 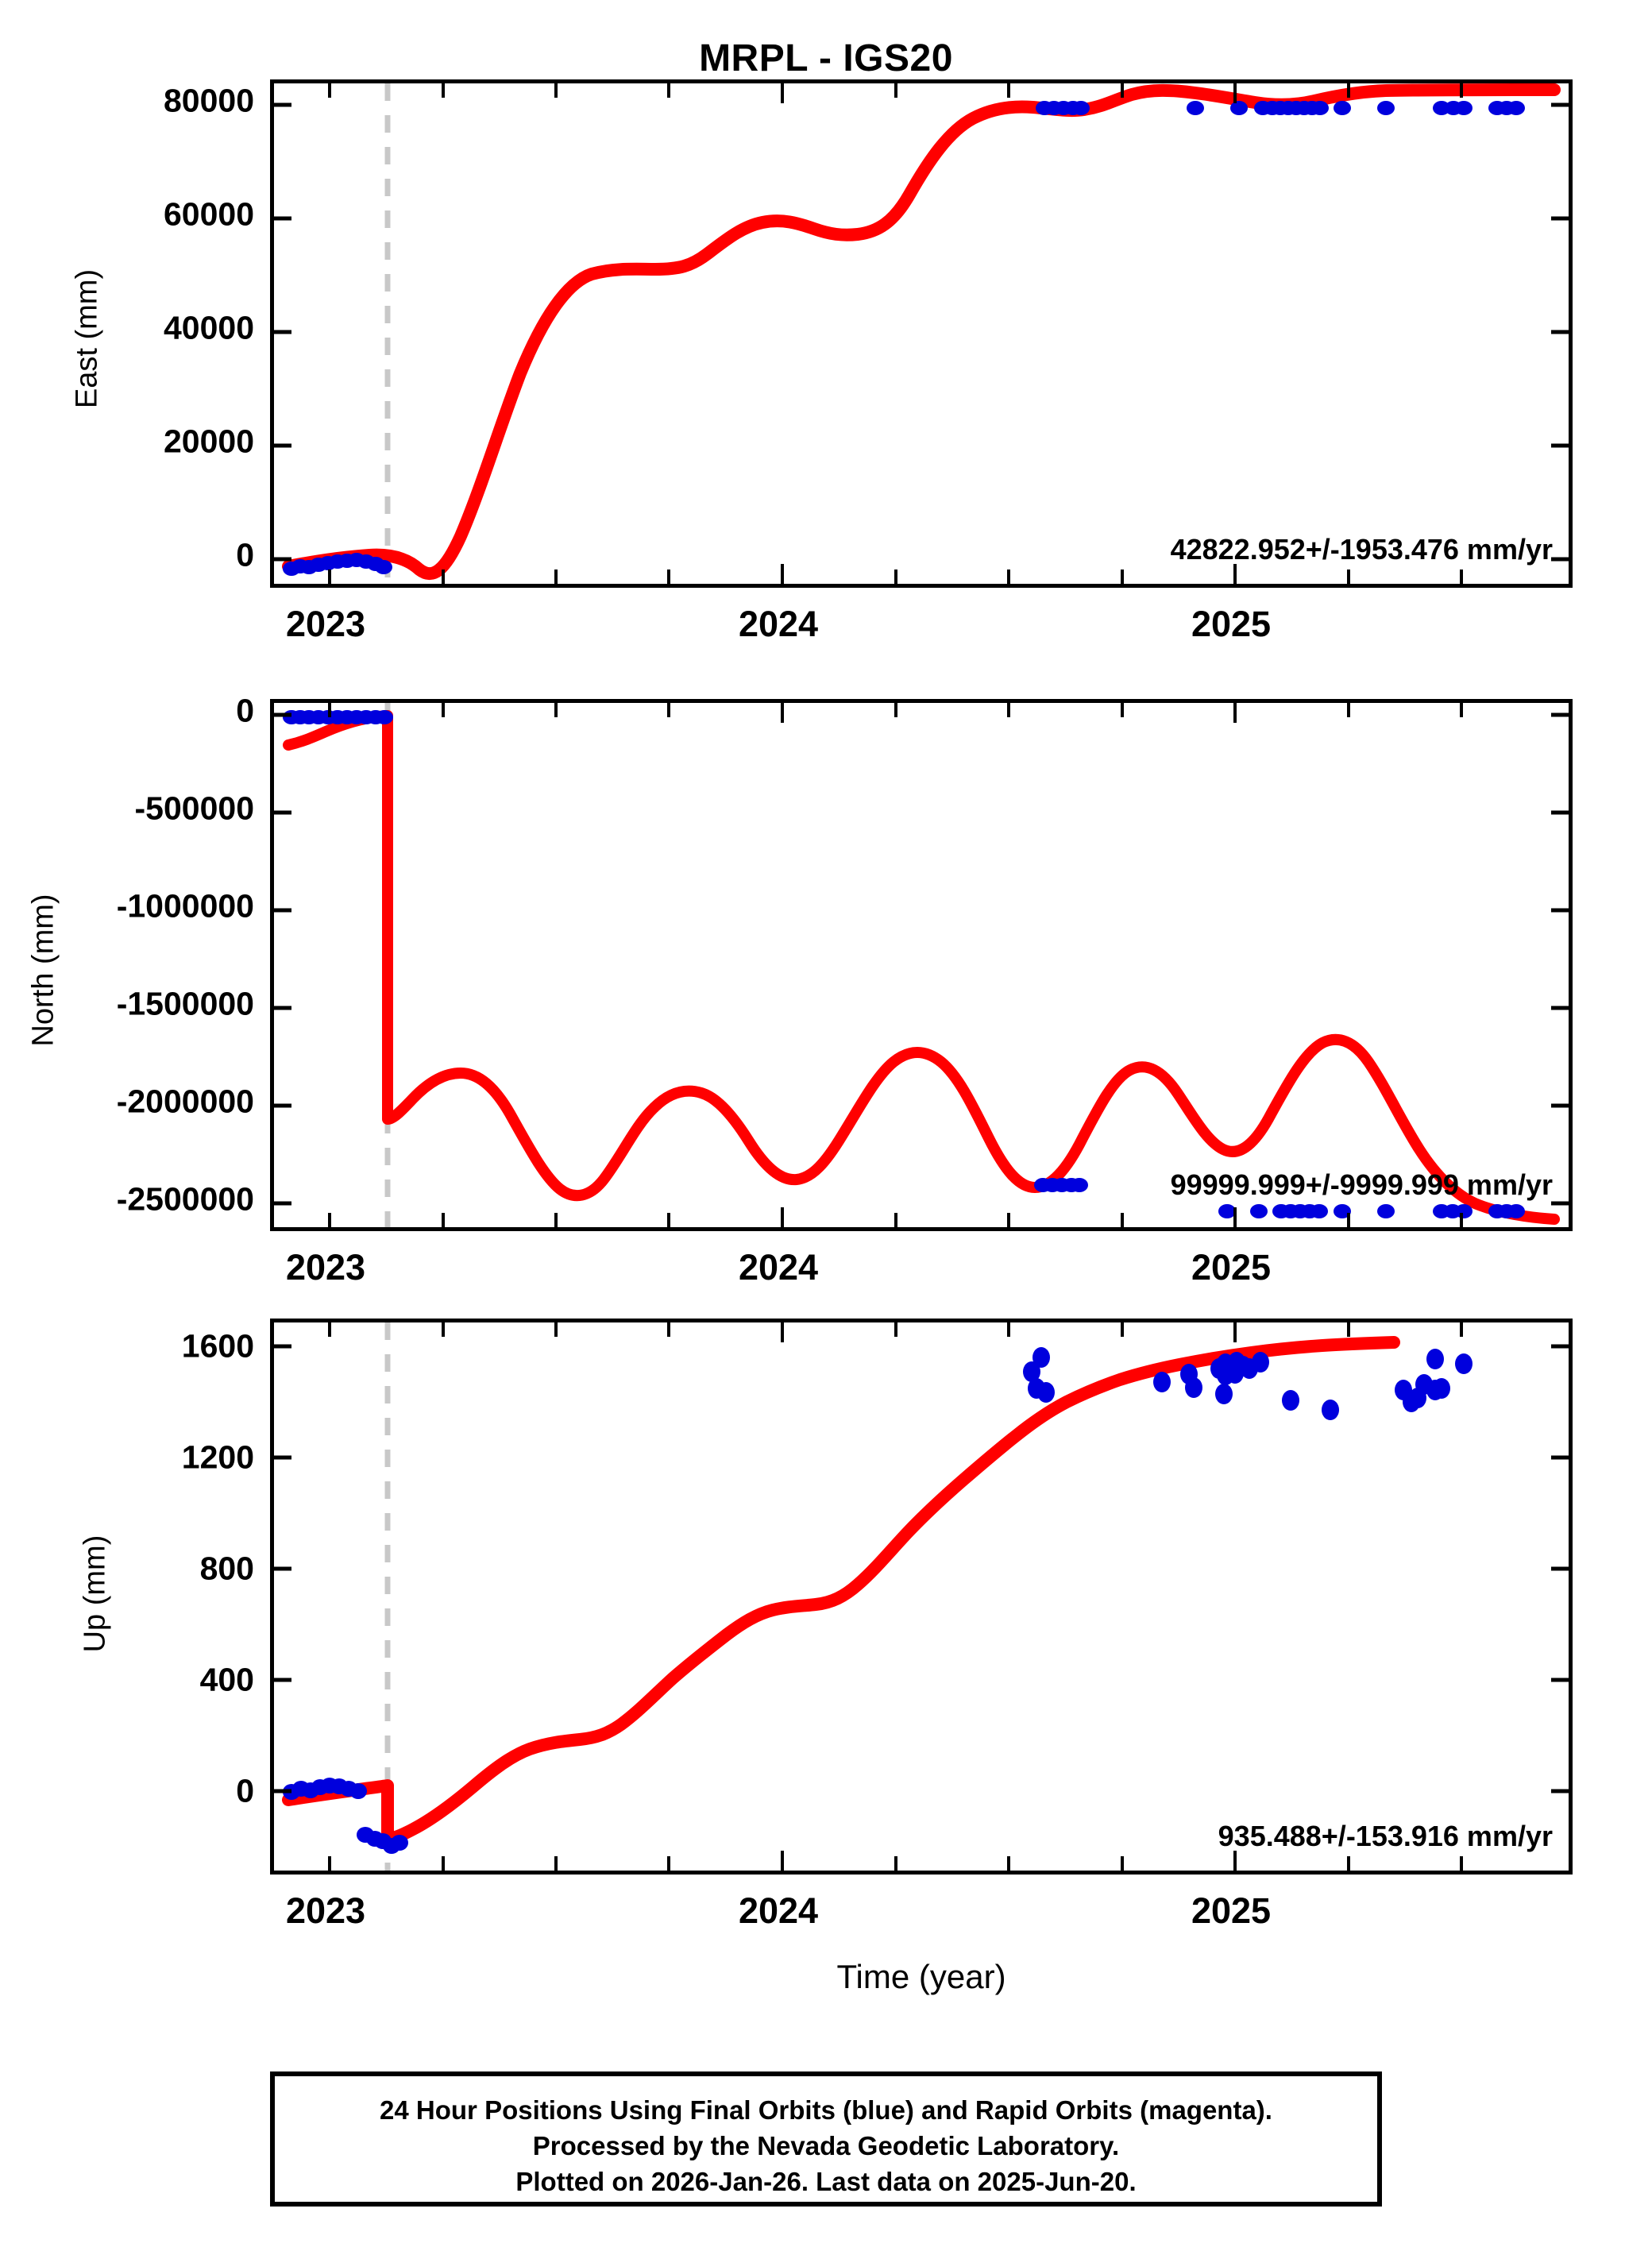 What do you see at coordinates (778, 1911) in the screenshot?
I see `xtick-up-2024: 2024` at bounding box center [778, 1911].